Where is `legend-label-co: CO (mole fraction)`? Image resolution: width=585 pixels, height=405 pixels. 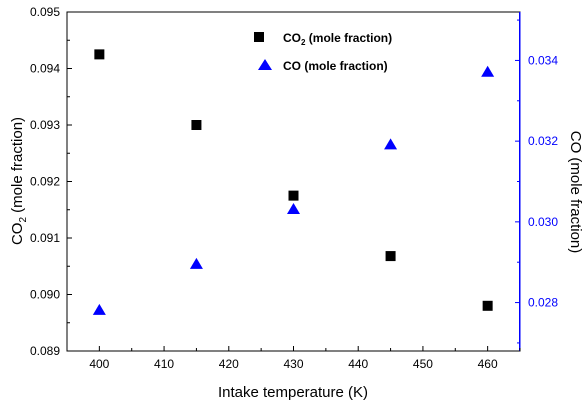
legend-label-co: CO (mole fraction) is located at coordinates (335, 66).